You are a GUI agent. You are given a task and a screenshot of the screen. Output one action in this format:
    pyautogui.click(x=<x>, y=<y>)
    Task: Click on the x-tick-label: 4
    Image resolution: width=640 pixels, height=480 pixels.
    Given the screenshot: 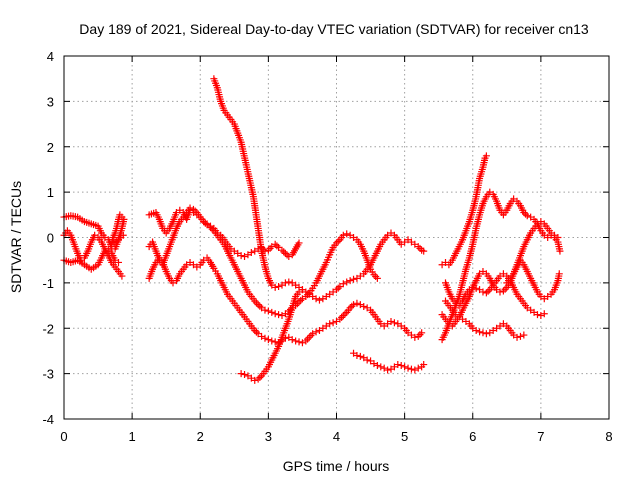 What is the action you would take?
    pyautogui.click(x=336, y=436)
    